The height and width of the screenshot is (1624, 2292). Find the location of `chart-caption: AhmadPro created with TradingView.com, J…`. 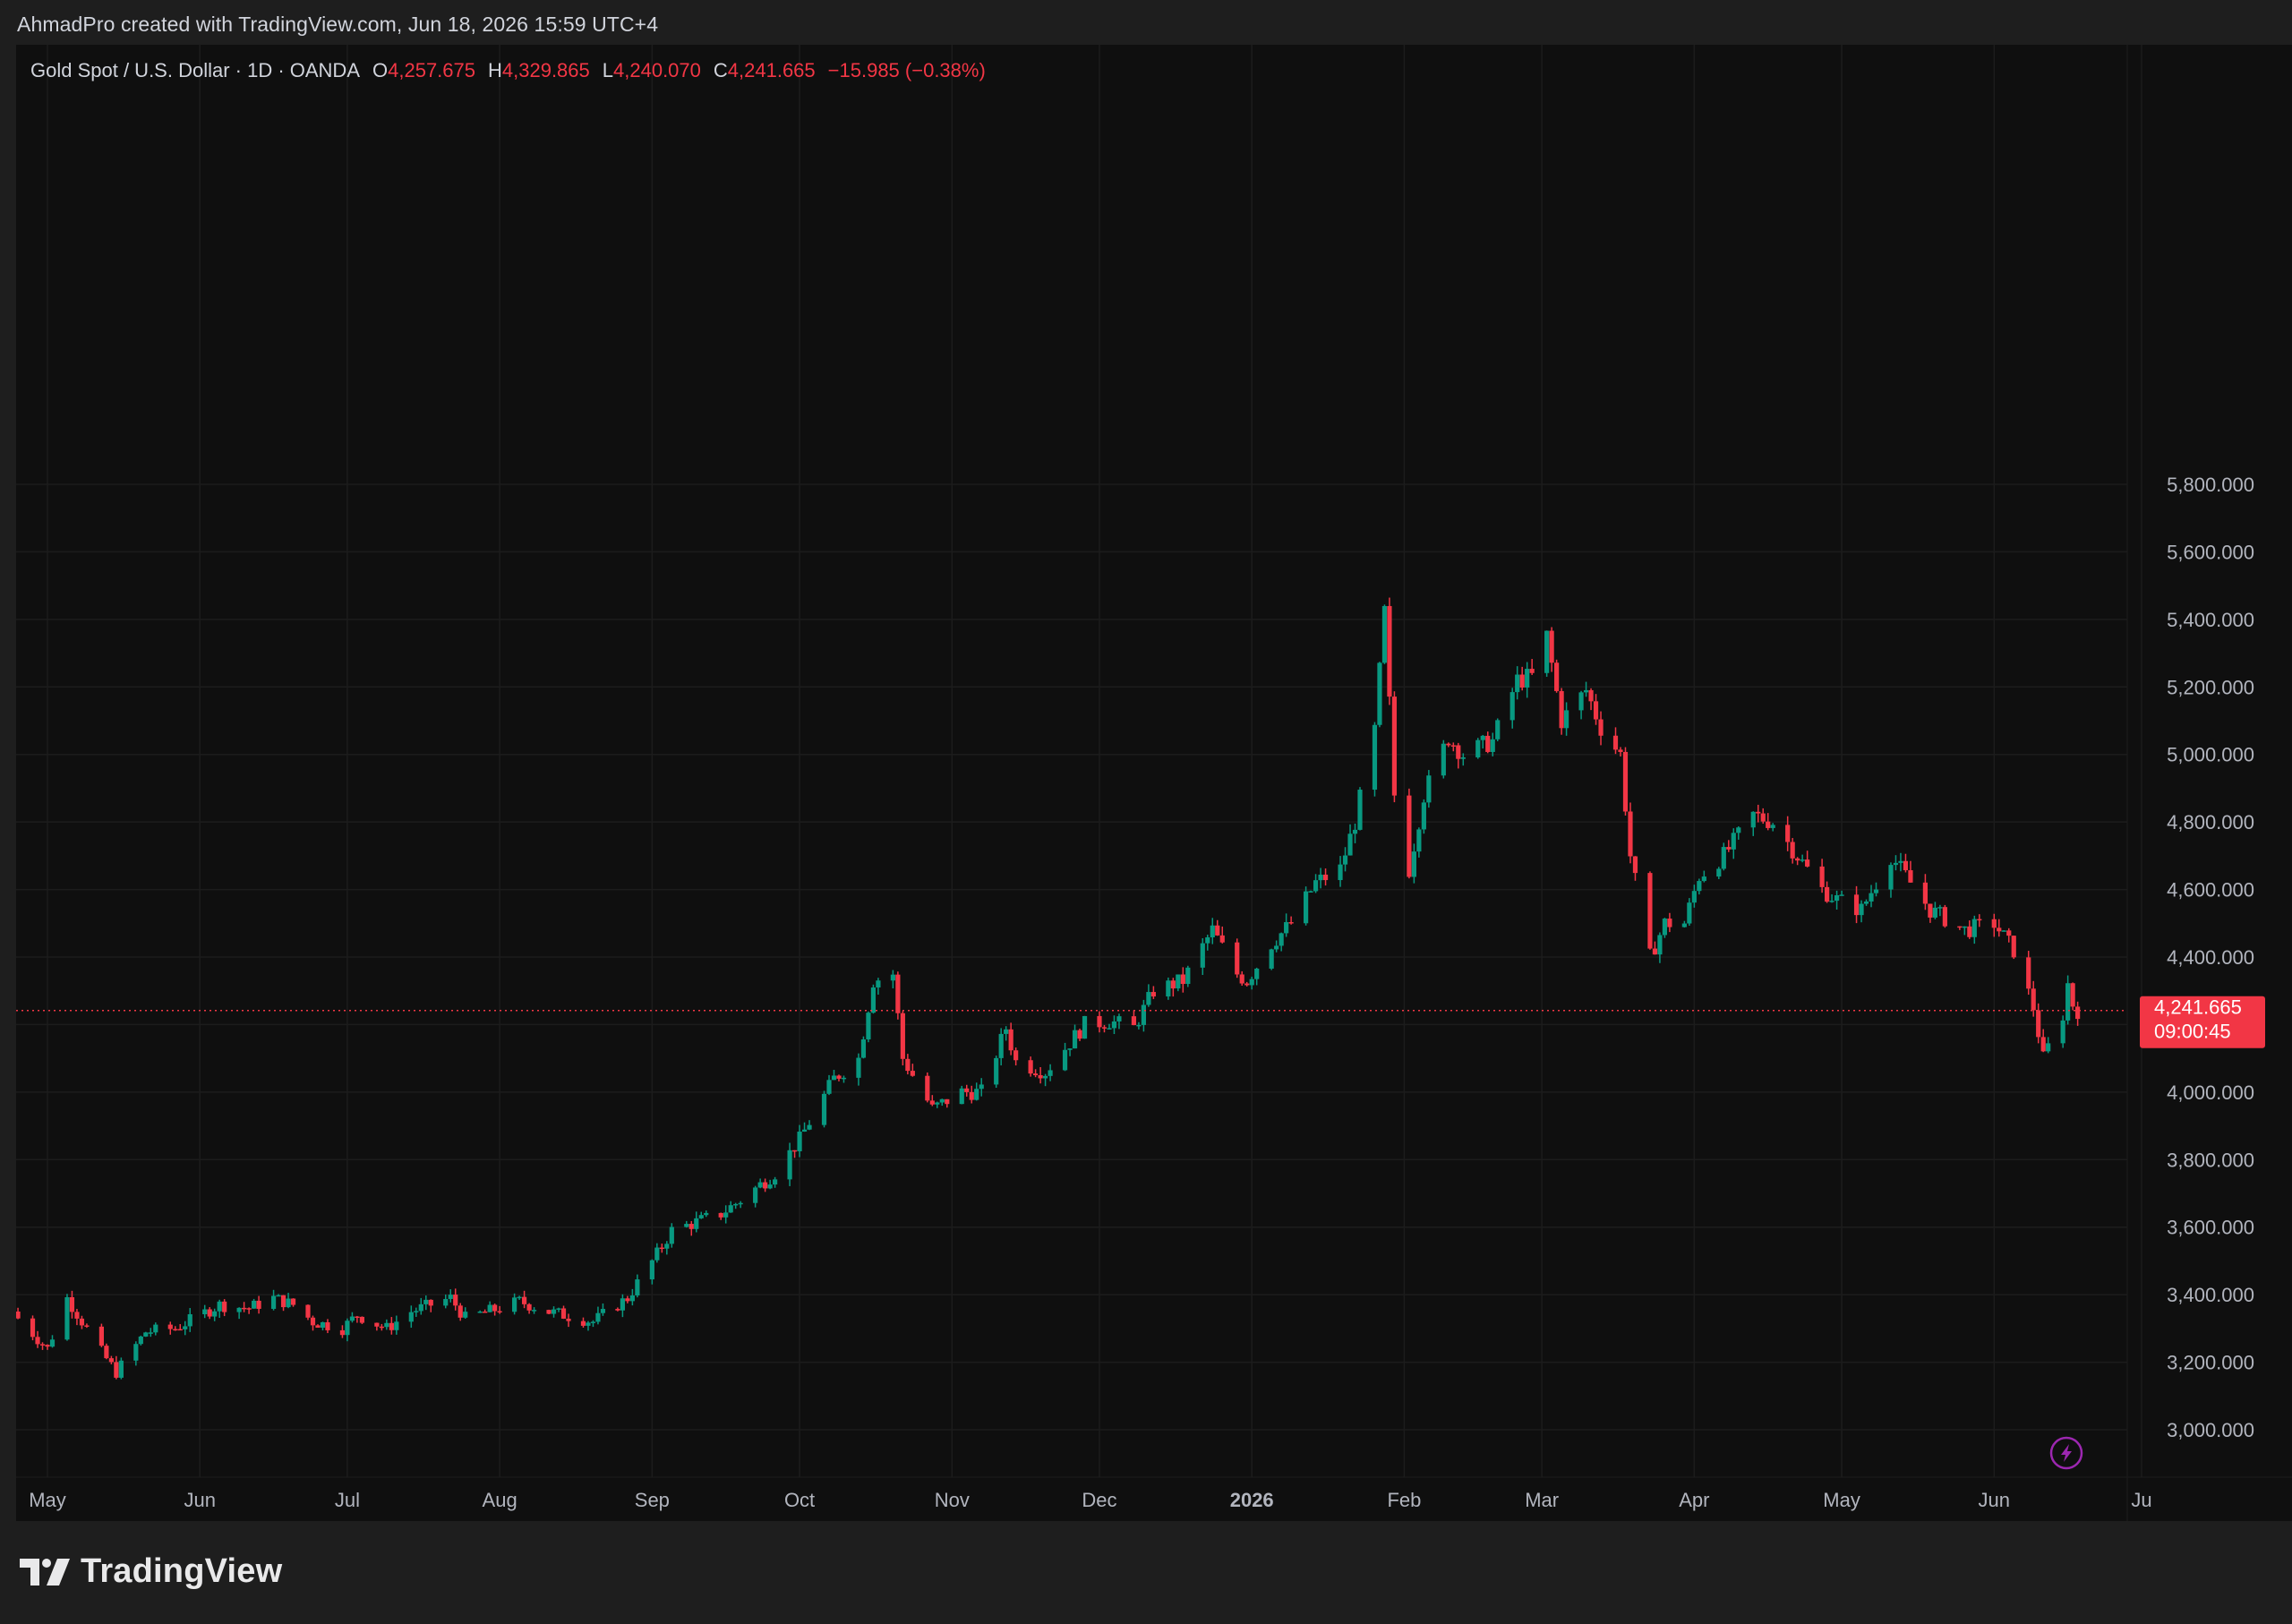

chart-caption: AhmadPro created with TradingView.com, J… is located at coordinates (338, 24).